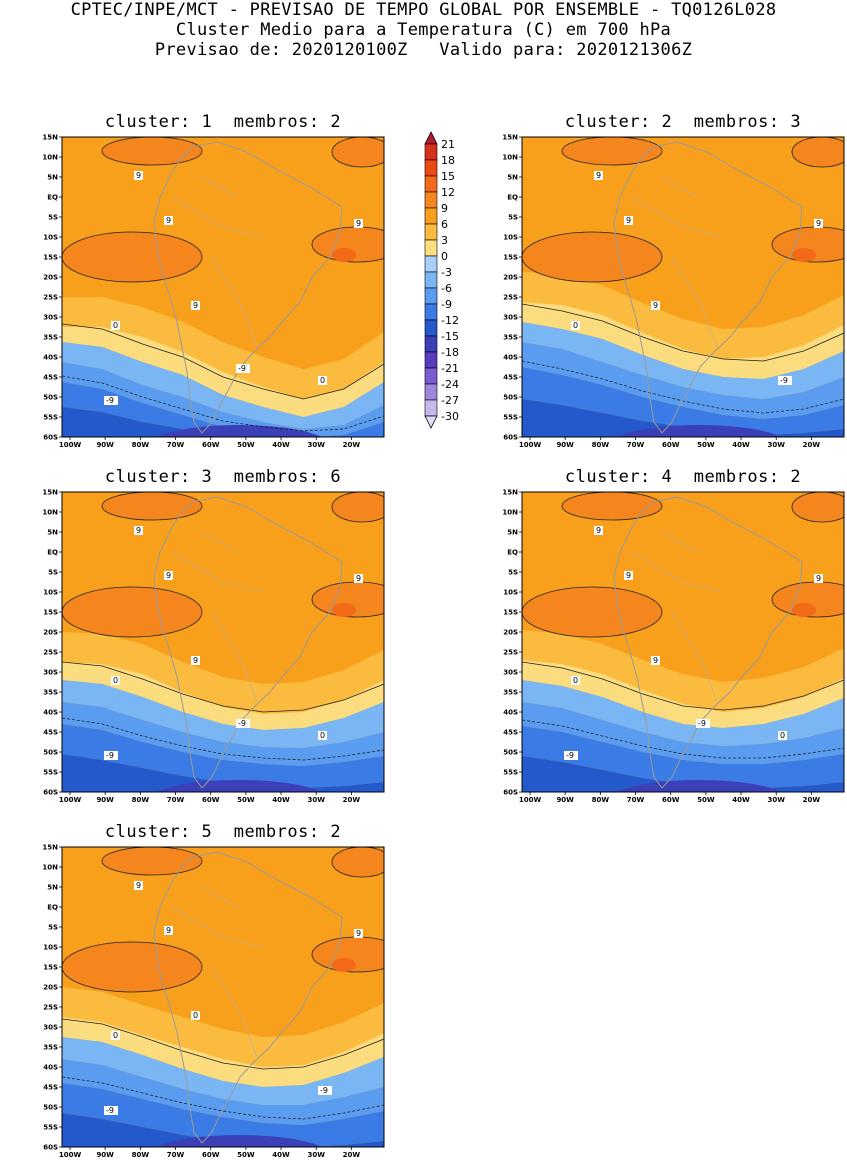 This screenshot has height=1167, width=847. Describe the element at coordinates (450, 320) in the screenshot. I see `colorbar-label: -12` at that location.